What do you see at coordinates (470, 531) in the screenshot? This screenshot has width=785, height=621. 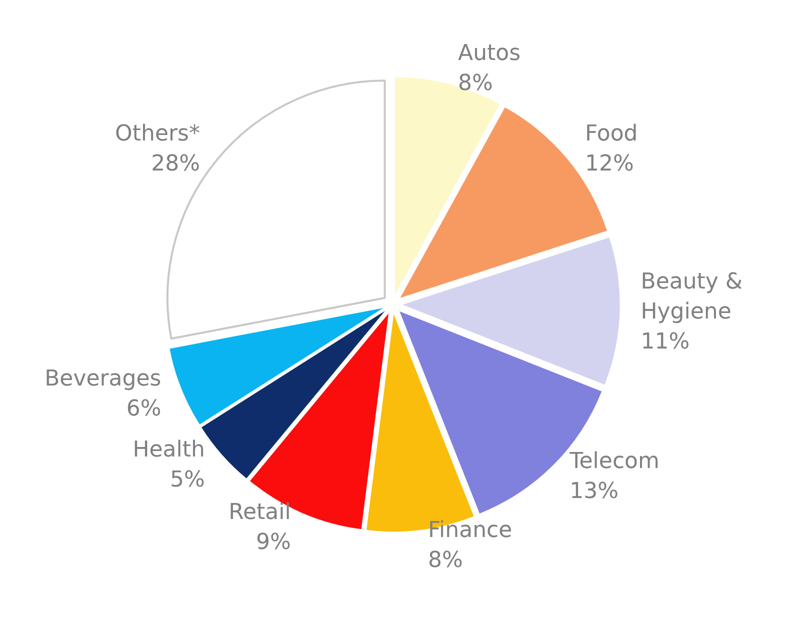 I see `slice-label: Finance` at bounding box center [470, 531].